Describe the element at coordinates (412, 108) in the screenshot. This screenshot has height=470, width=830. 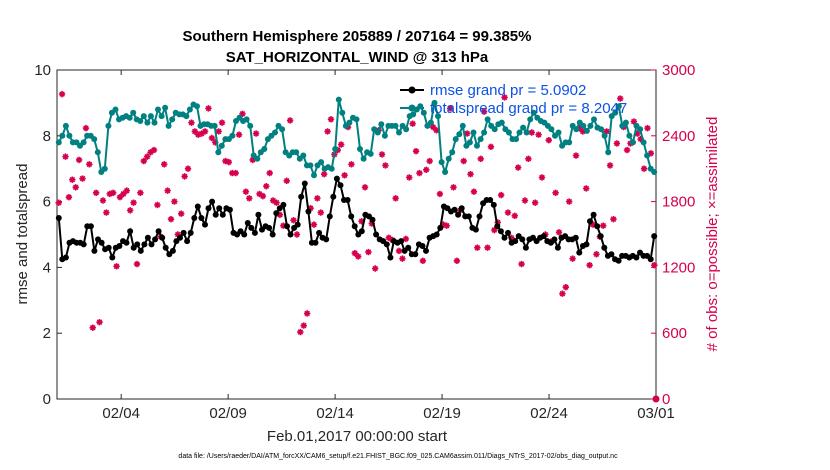
I see `legend-spread-marker-icon` at that location.